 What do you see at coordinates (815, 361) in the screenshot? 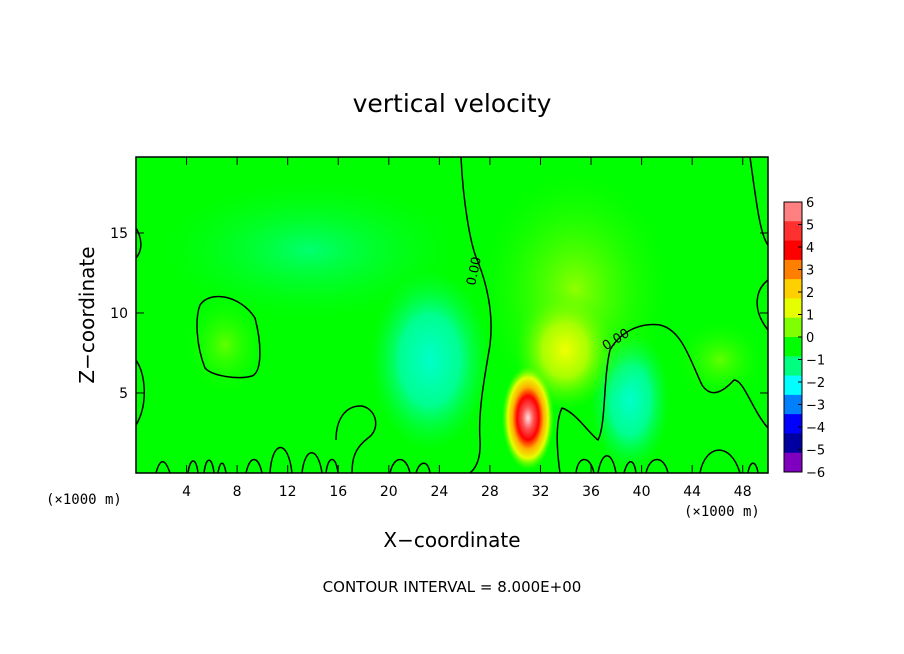
I see `colorbar-label: −1` at bounding box center [815, 361].